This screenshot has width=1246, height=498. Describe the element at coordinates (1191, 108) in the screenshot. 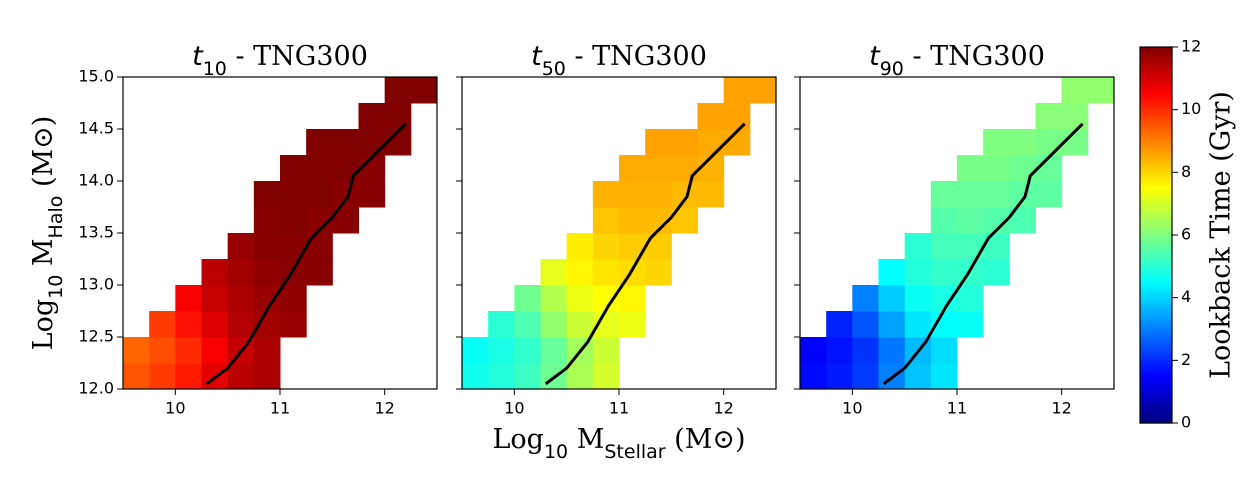

I see `colorbar-tick-label: 10` at that location.